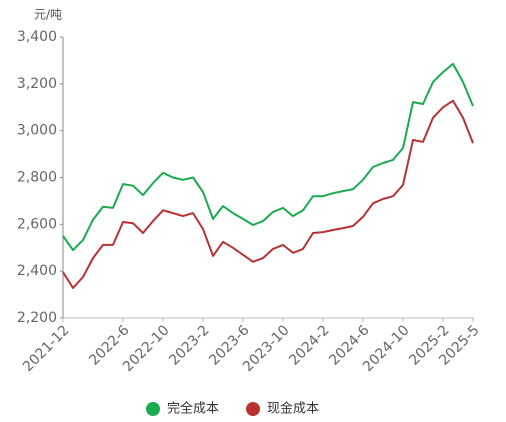  I want to click on y-tick-label: 2,400, so click(37, 271).